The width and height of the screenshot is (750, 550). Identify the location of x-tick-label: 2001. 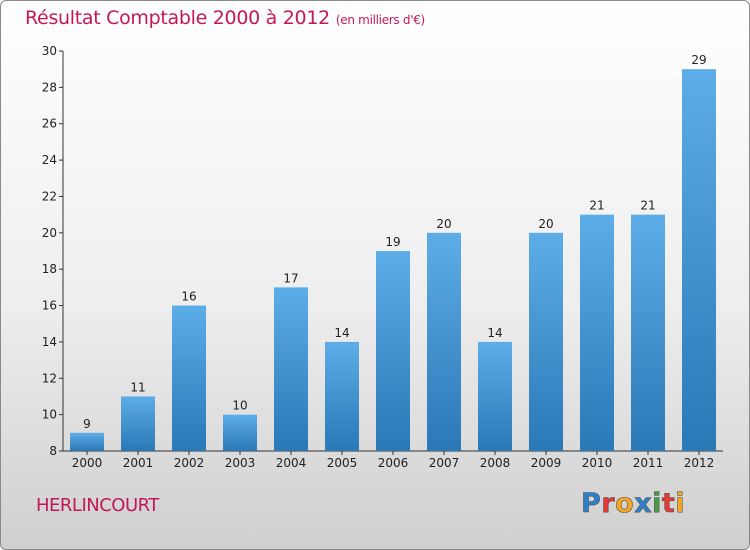
(138, 463).